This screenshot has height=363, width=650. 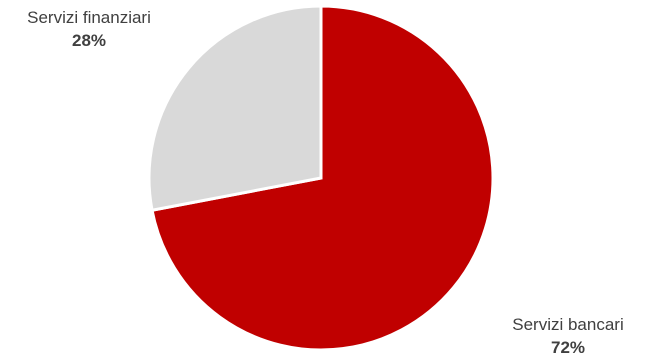 What do you see at coordinates (89, 40) in the screenshot?
I see `data-label-percent: 28%` at bounding box center [89, 40].